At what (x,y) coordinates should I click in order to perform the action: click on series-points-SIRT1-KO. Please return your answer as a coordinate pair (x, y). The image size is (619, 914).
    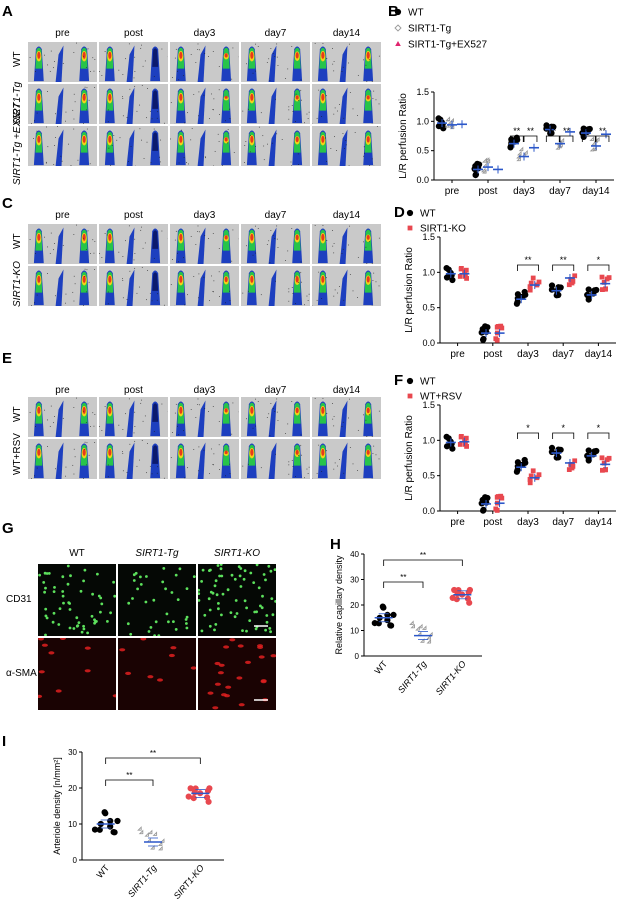
    Looking at the image, I should click on (605, 283).